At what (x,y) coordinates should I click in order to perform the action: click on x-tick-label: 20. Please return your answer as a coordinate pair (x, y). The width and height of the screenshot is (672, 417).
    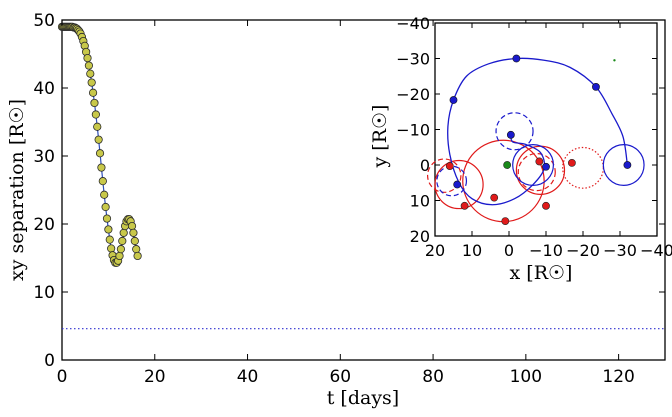
    Looking at the image, I should click on (155, 377).